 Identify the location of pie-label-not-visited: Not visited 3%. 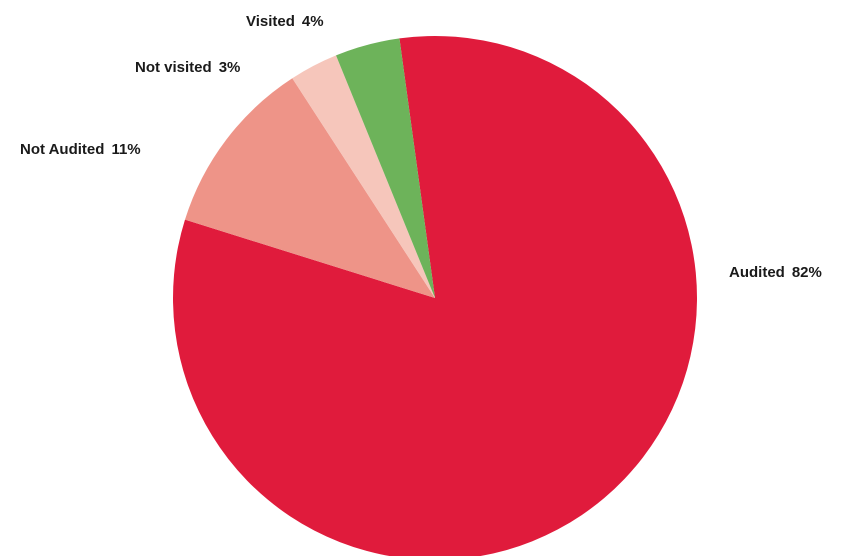
(187, 67).